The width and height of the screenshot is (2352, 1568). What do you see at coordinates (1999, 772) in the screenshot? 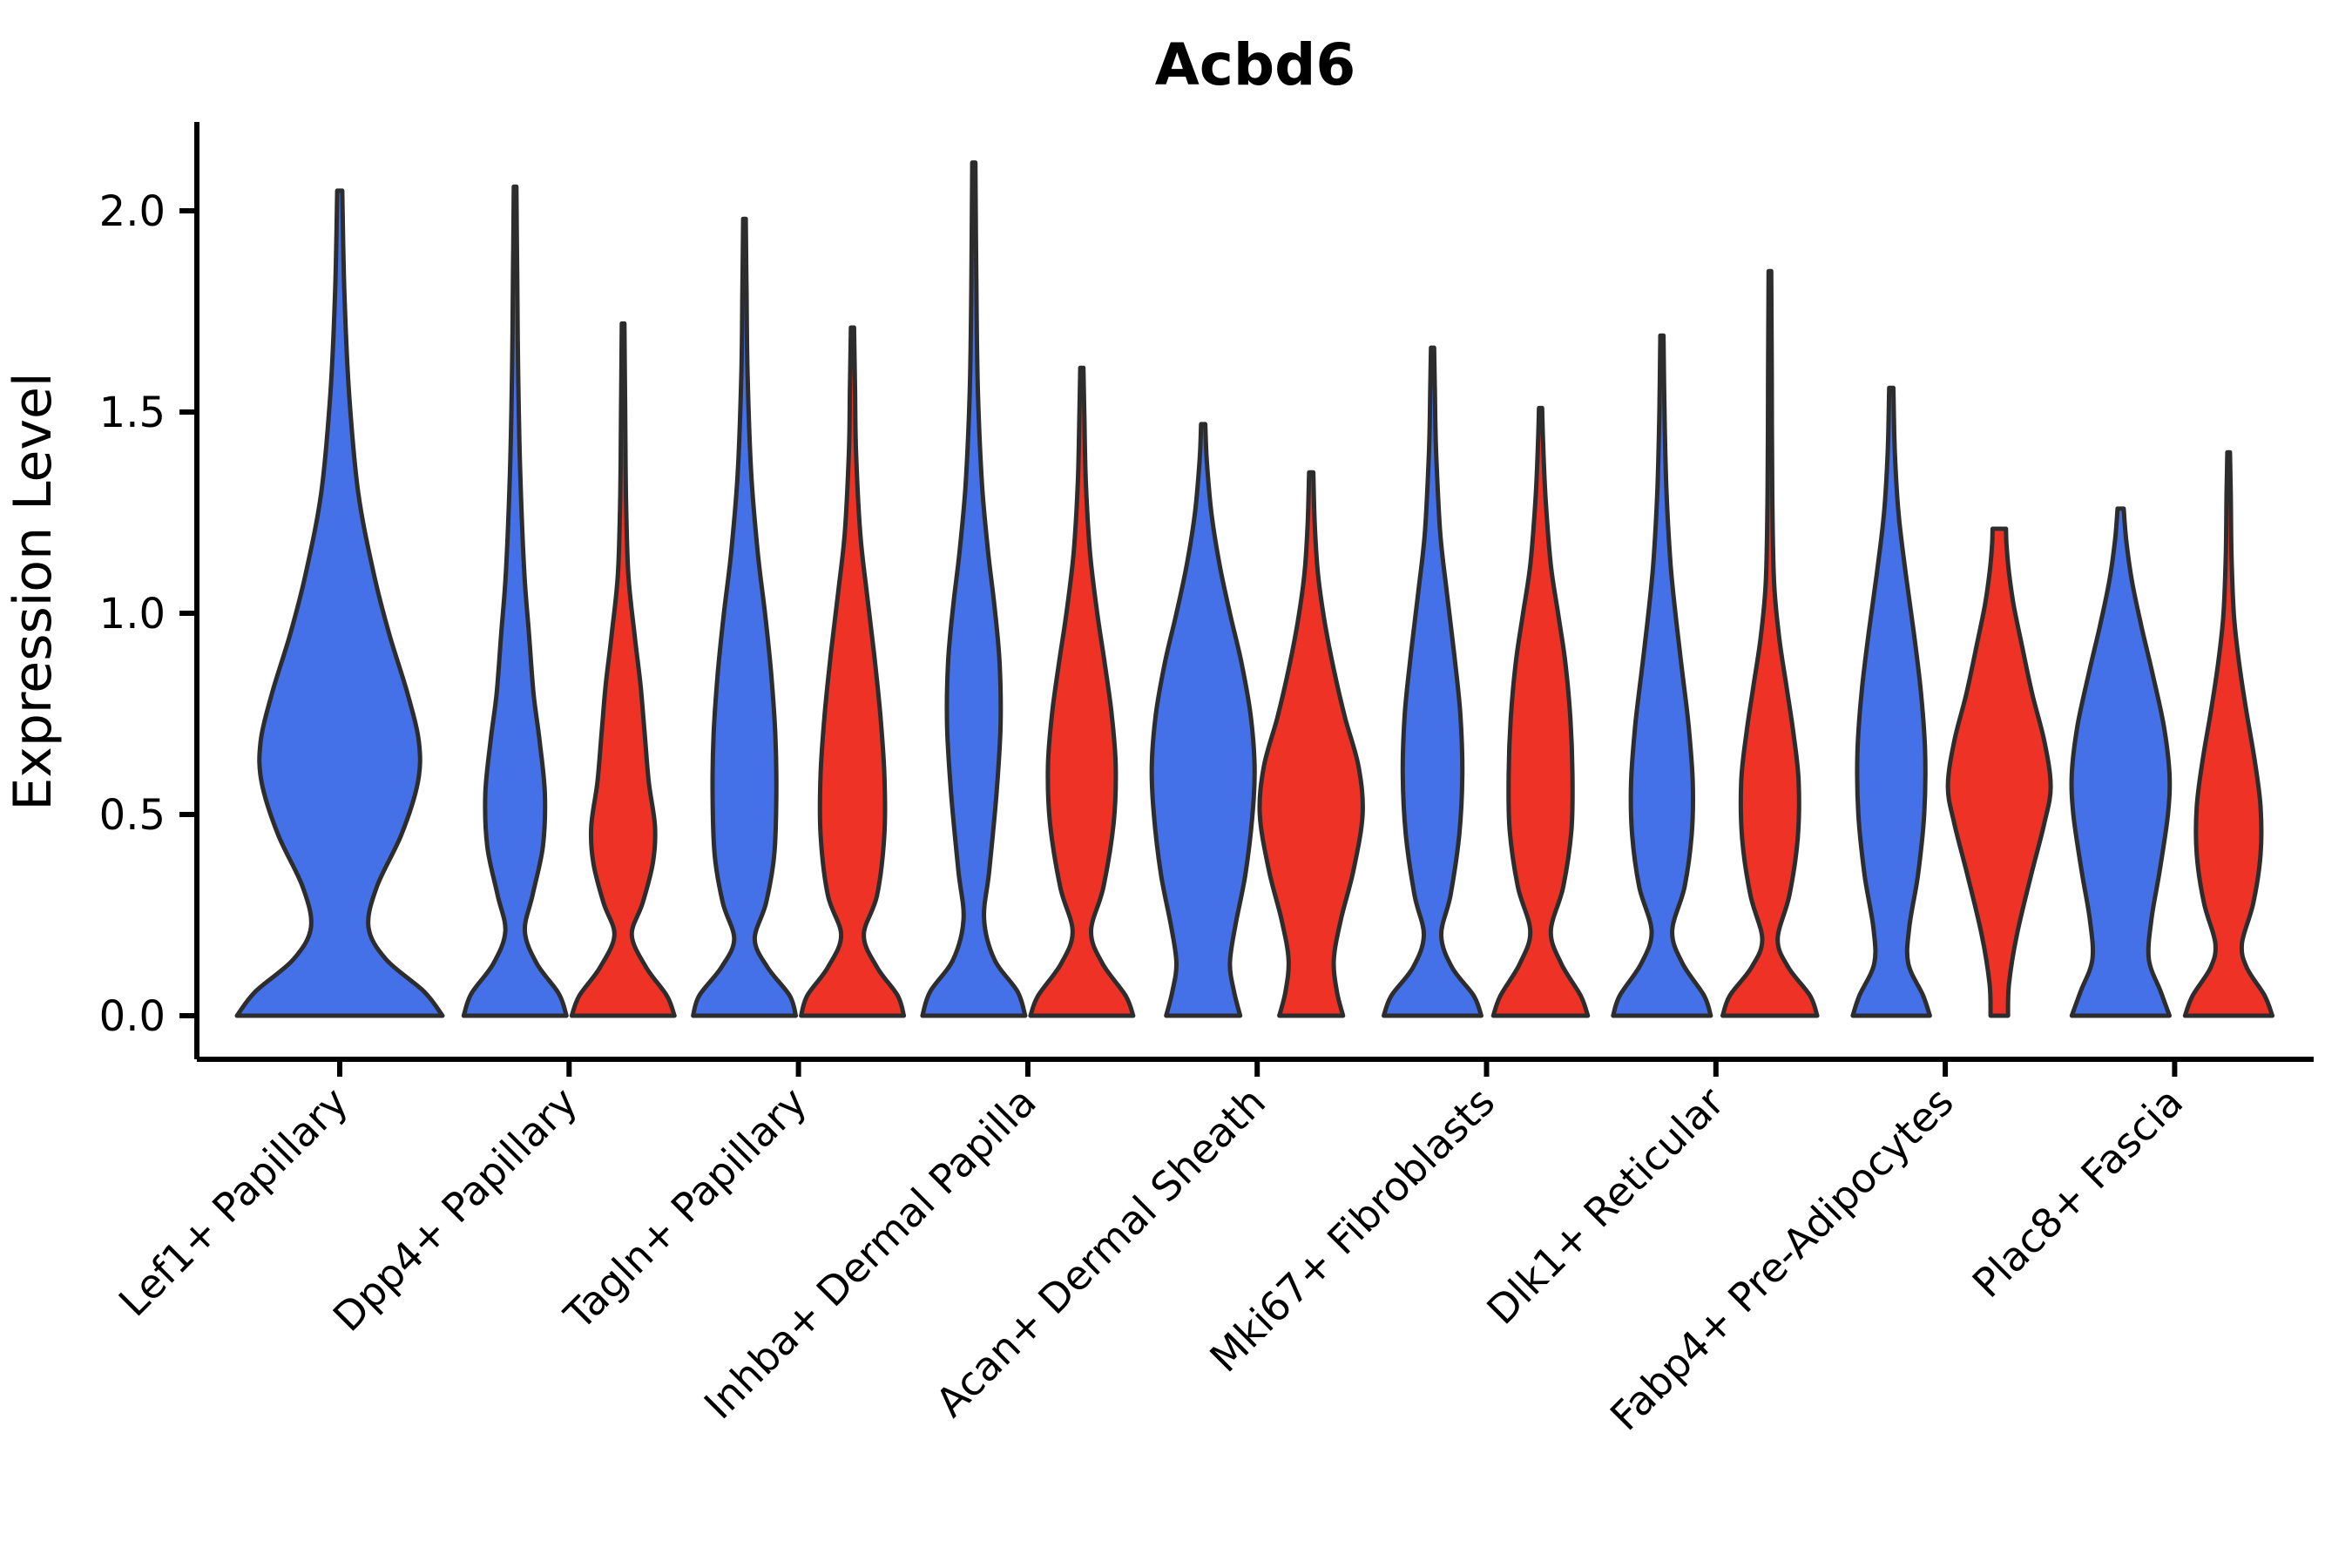
I see `violin-red-fabp4-pre-adipocytes` at bounding box center [1999, 772].